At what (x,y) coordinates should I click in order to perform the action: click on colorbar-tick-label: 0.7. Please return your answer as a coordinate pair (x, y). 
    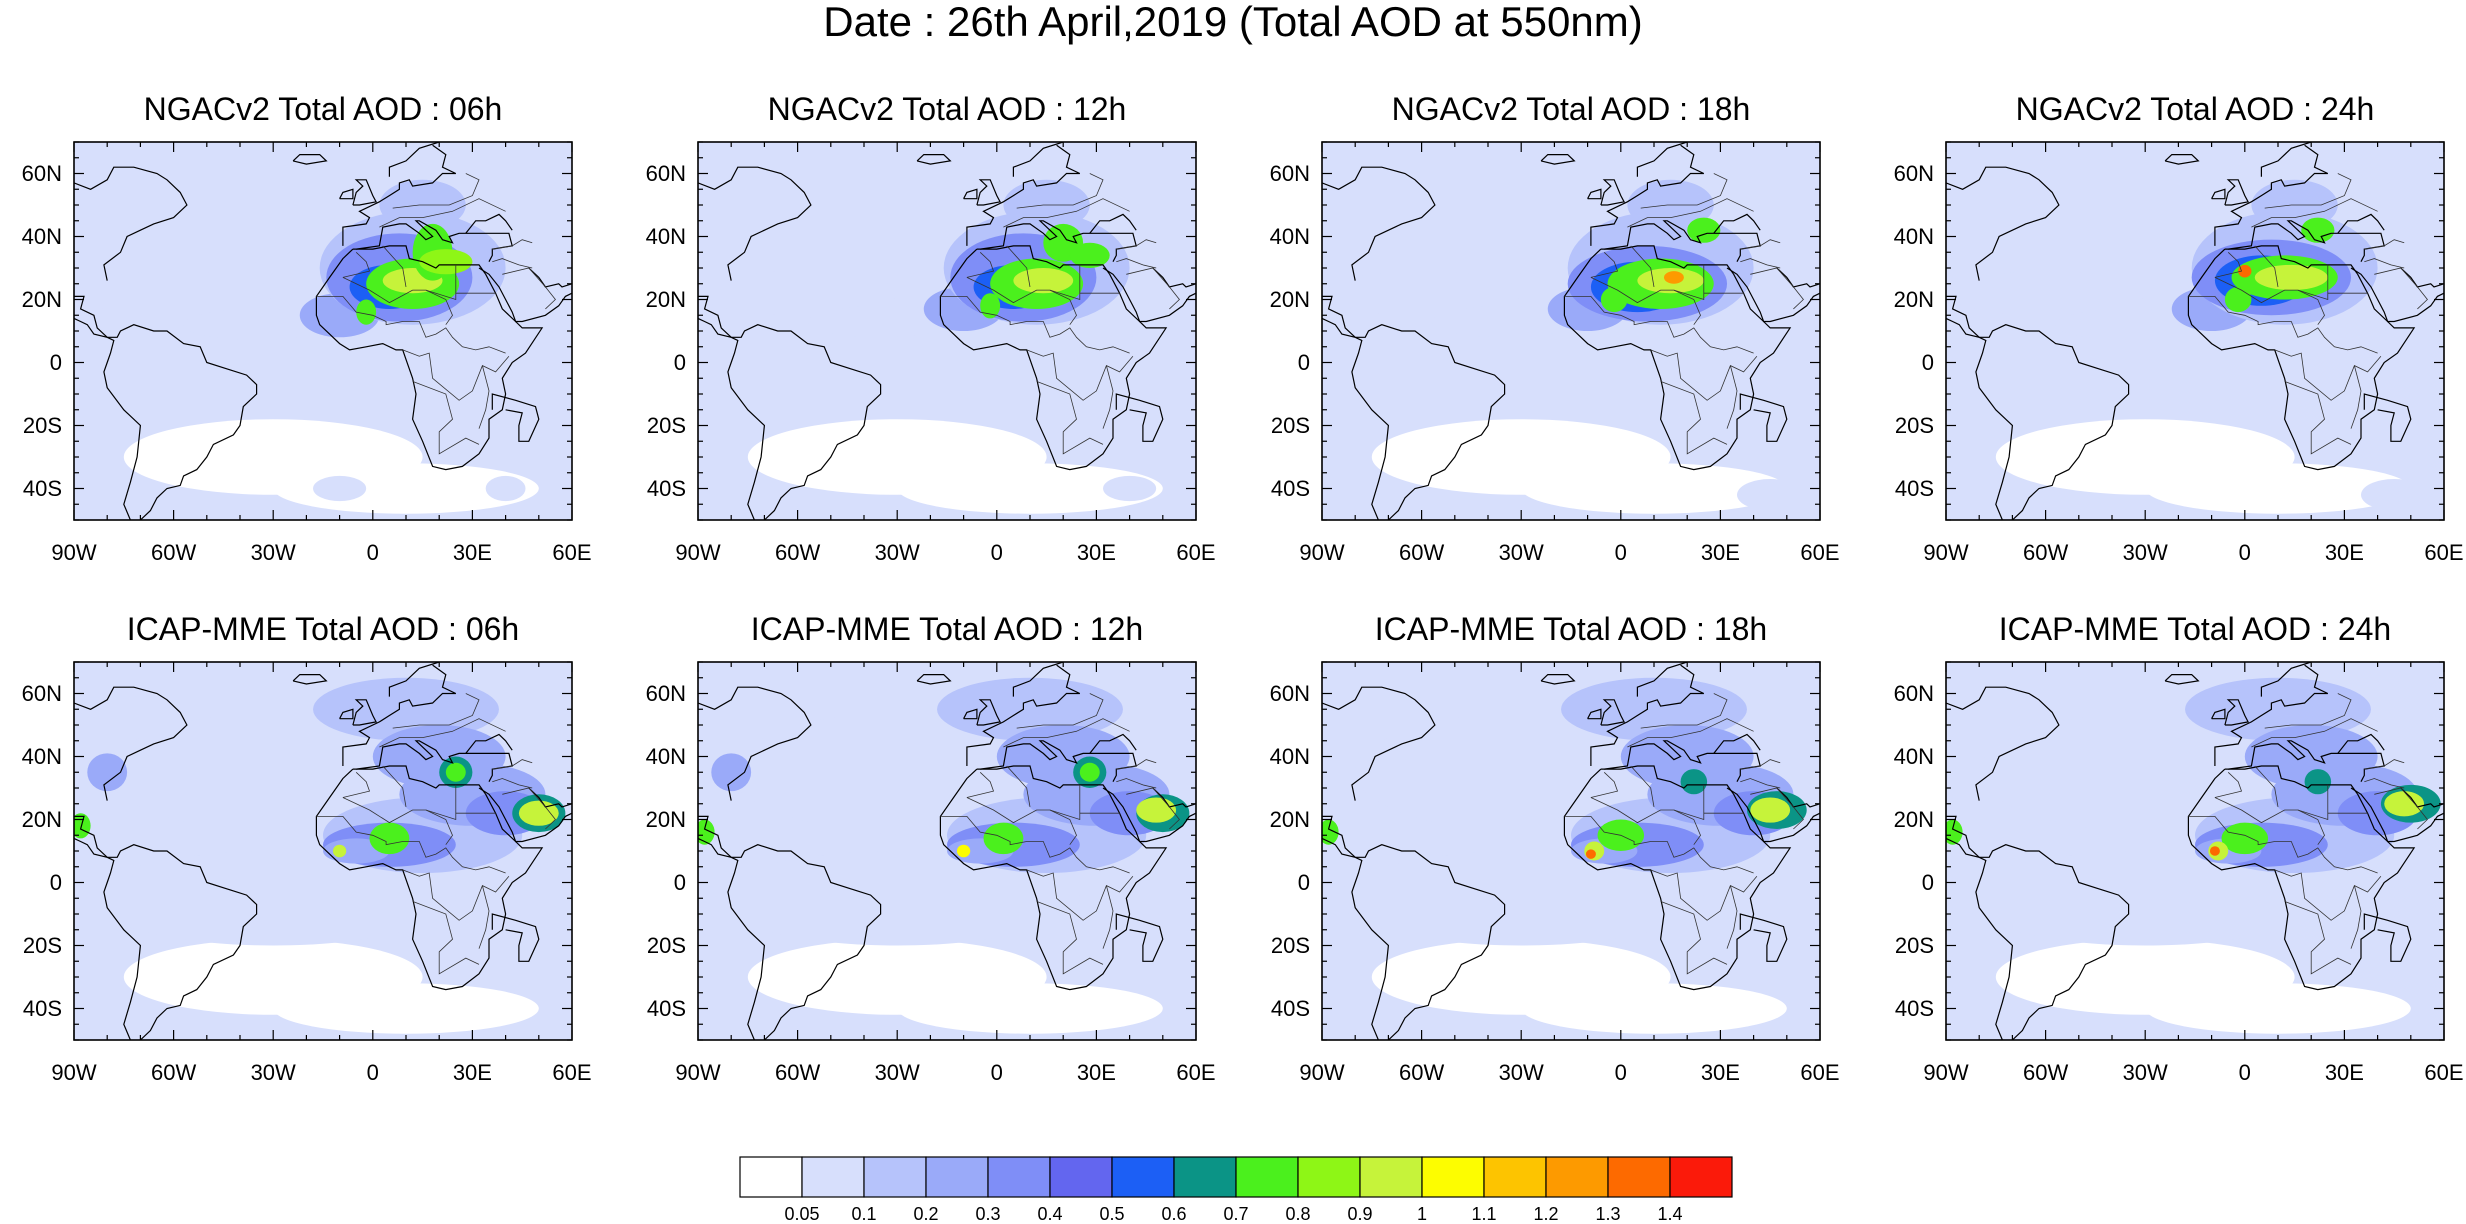
    Looking at the image, I should click on (1236, 1214).